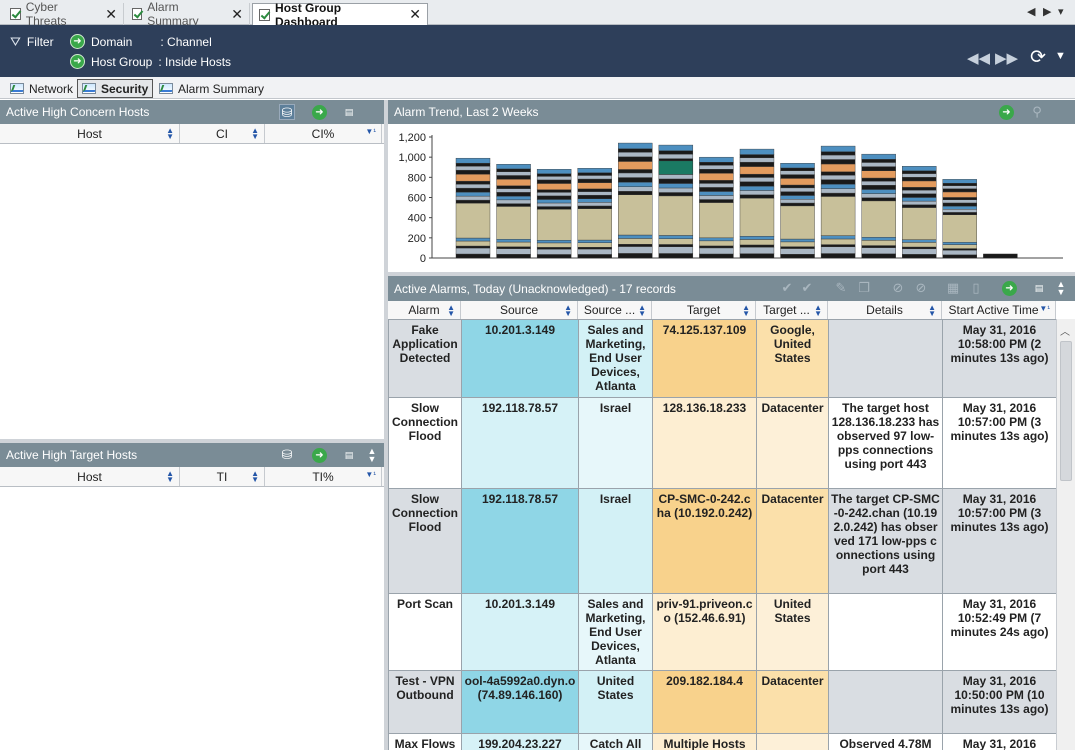 This screenshot has height=750, width=1075. Describe the element at coordinates (1047, 12) in the screenshot. I see `scroll-right-icon: ▶` at that location.